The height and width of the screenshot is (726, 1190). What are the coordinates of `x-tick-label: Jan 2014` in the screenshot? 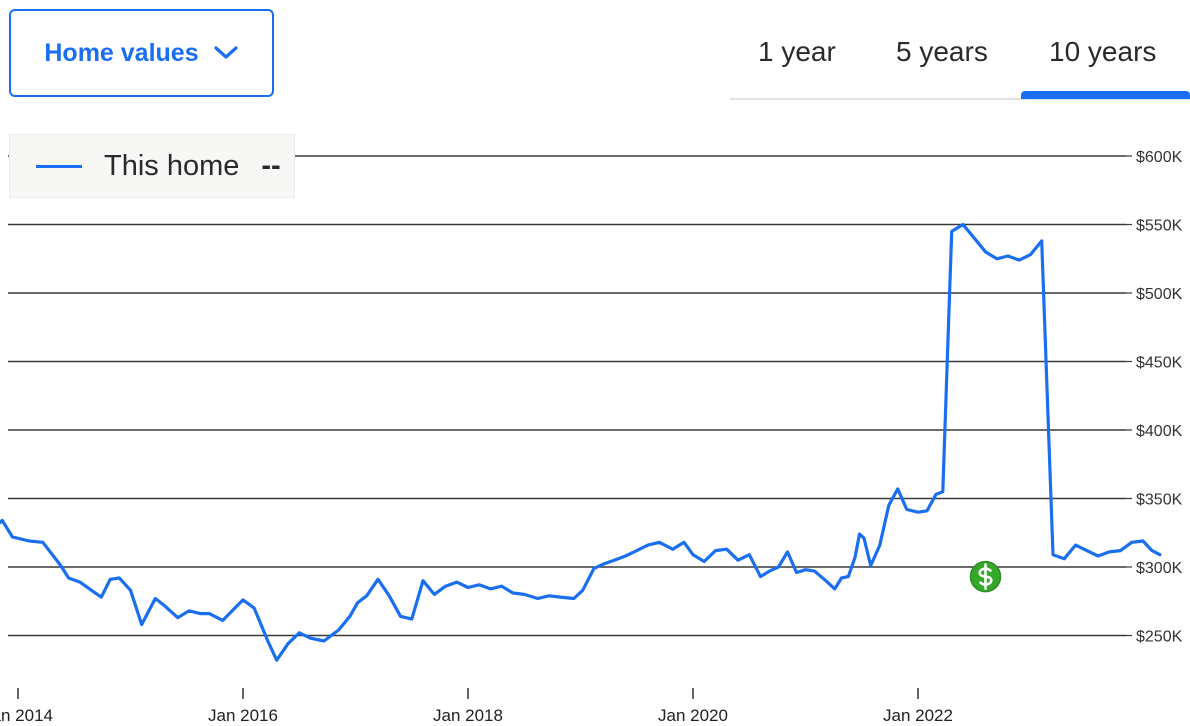 It's located at (26, 715).